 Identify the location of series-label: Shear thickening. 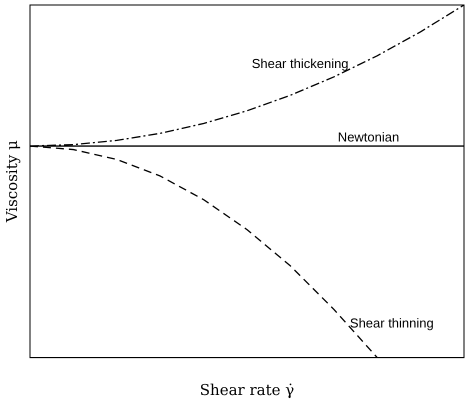
(300, 64).